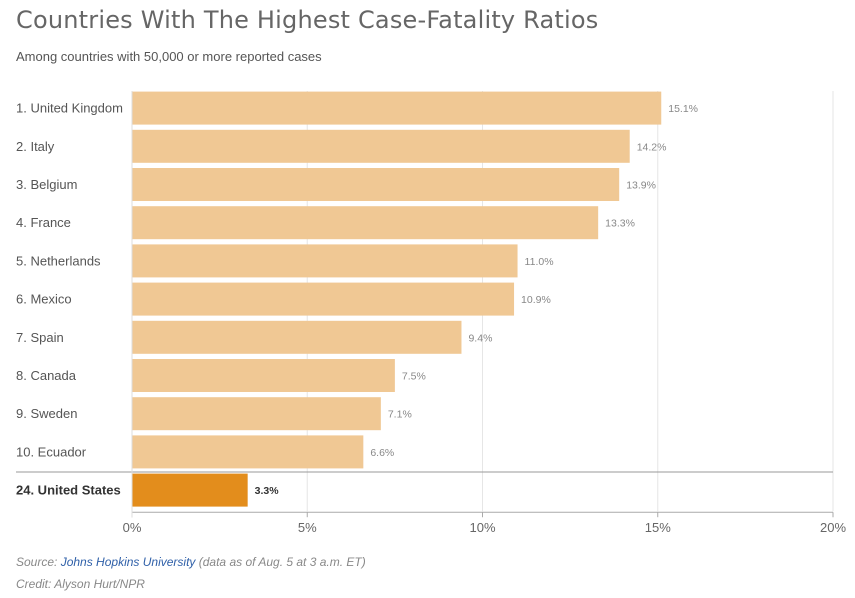  What do you see at coordinates (44, 299) in the screenshot?
I see `category-label: 6. Mexico` at bounding box center [44, 299].